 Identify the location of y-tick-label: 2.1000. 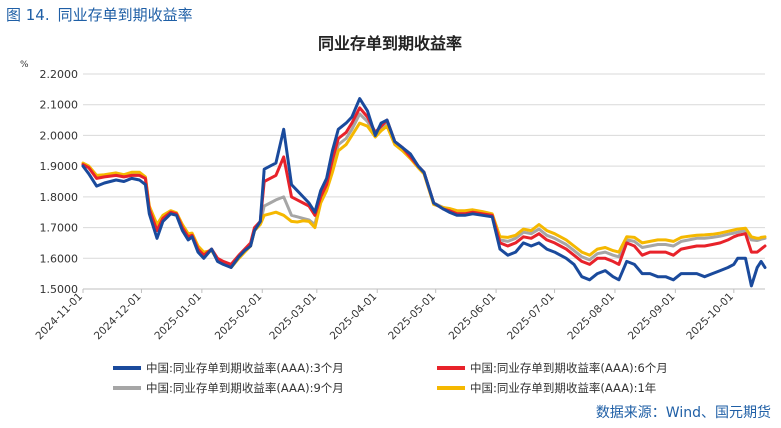
(59, 105).